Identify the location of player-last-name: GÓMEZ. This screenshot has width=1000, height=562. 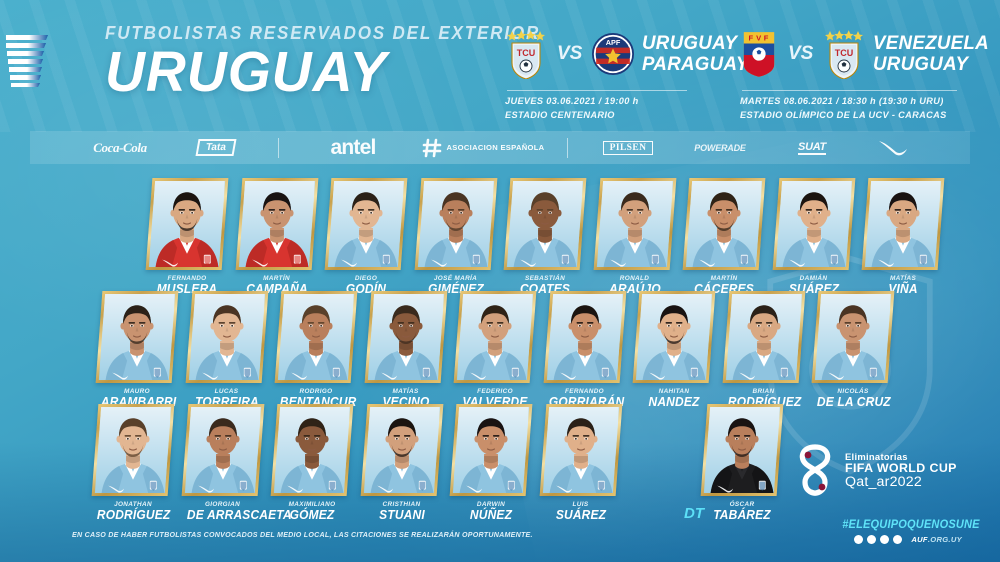
(312, 515).